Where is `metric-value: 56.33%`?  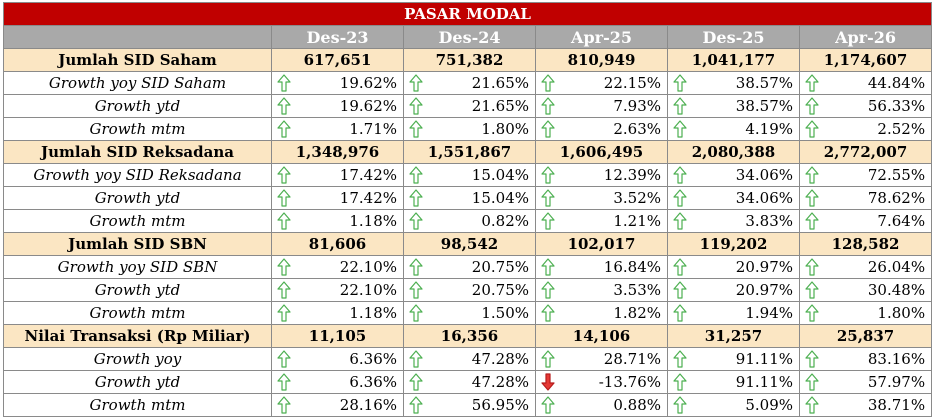
metric-value: 56.33% is located at coordinates (896, 106).